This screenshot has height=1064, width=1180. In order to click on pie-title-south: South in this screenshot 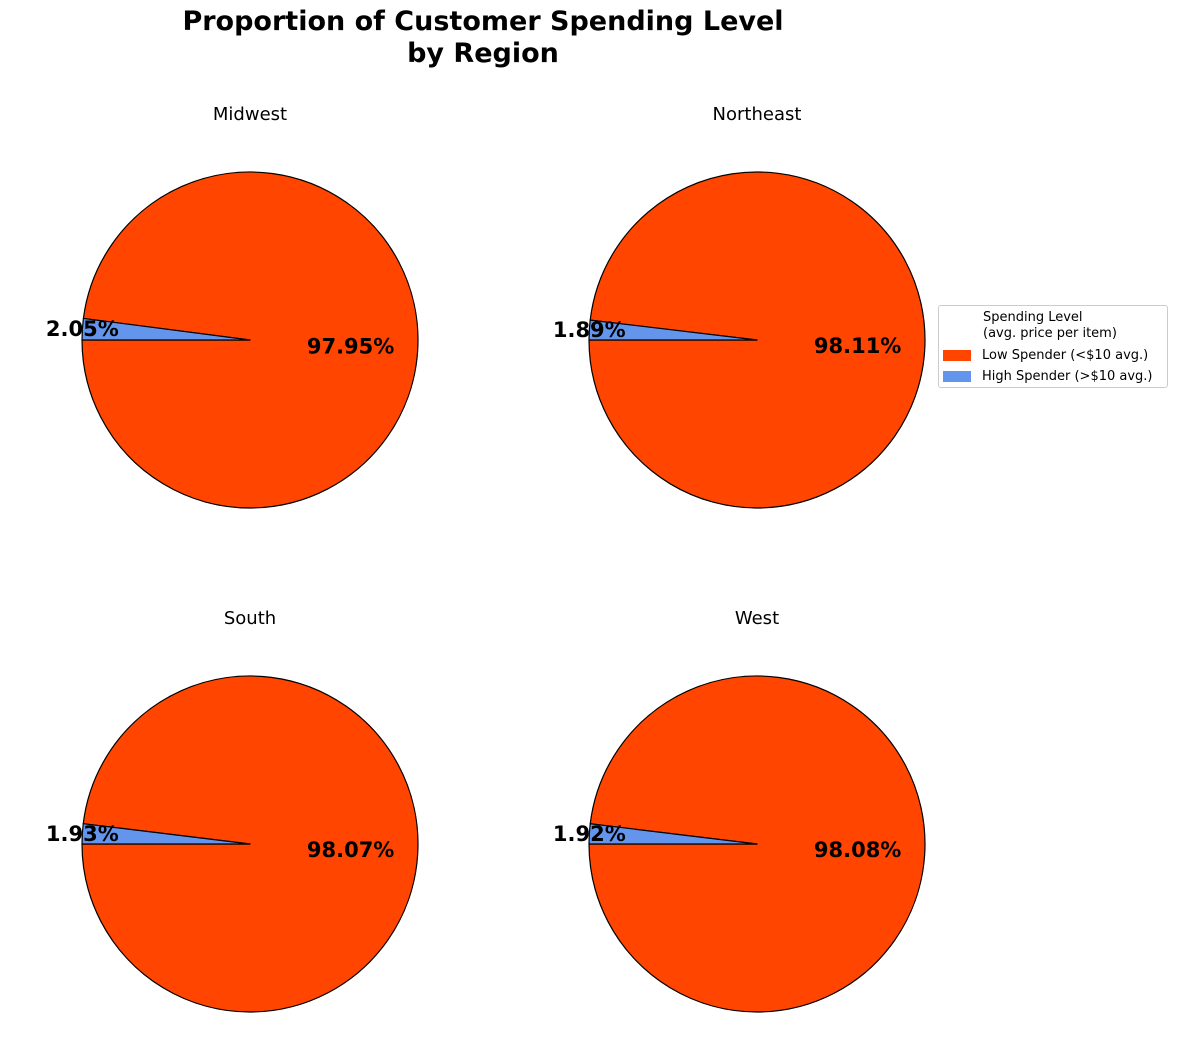, I will do `click(250, 618)`.